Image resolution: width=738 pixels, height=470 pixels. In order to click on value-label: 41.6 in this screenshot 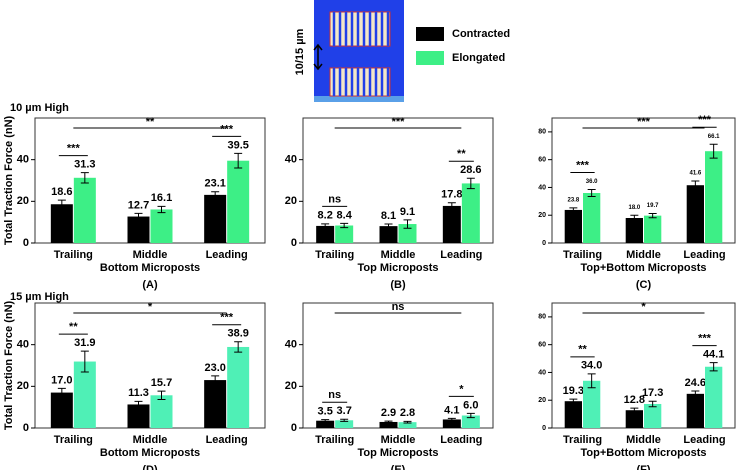, I will do `click(696, 174)`.